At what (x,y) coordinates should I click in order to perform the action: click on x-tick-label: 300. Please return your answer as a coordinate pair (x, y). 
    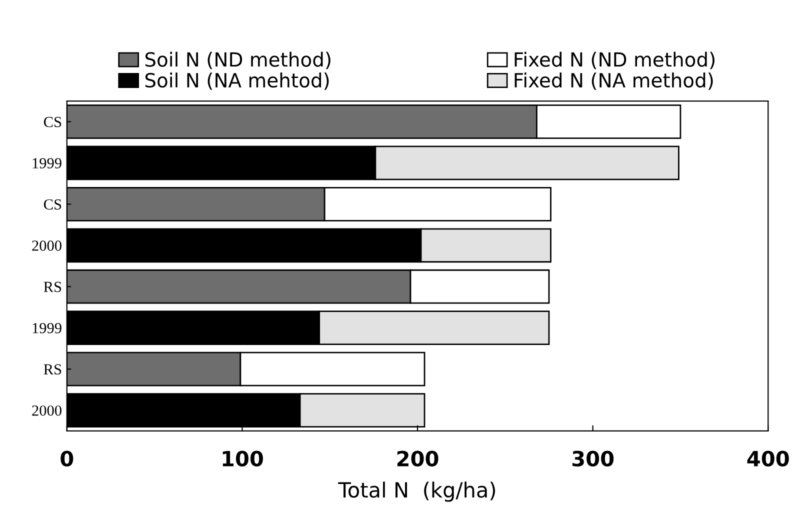
    Looking at the image, I should click on (593, 458).